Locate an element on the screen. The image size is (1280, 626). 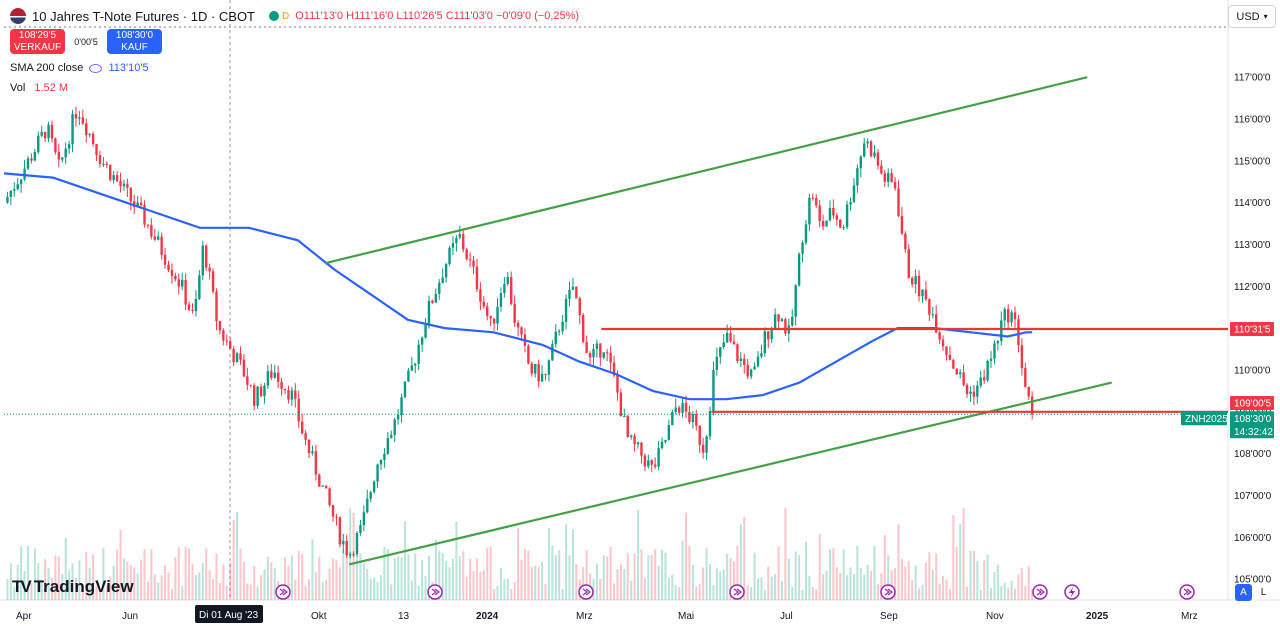
sell-button: 108'29'5 VERKAUF is located at coordinates (37, 41).